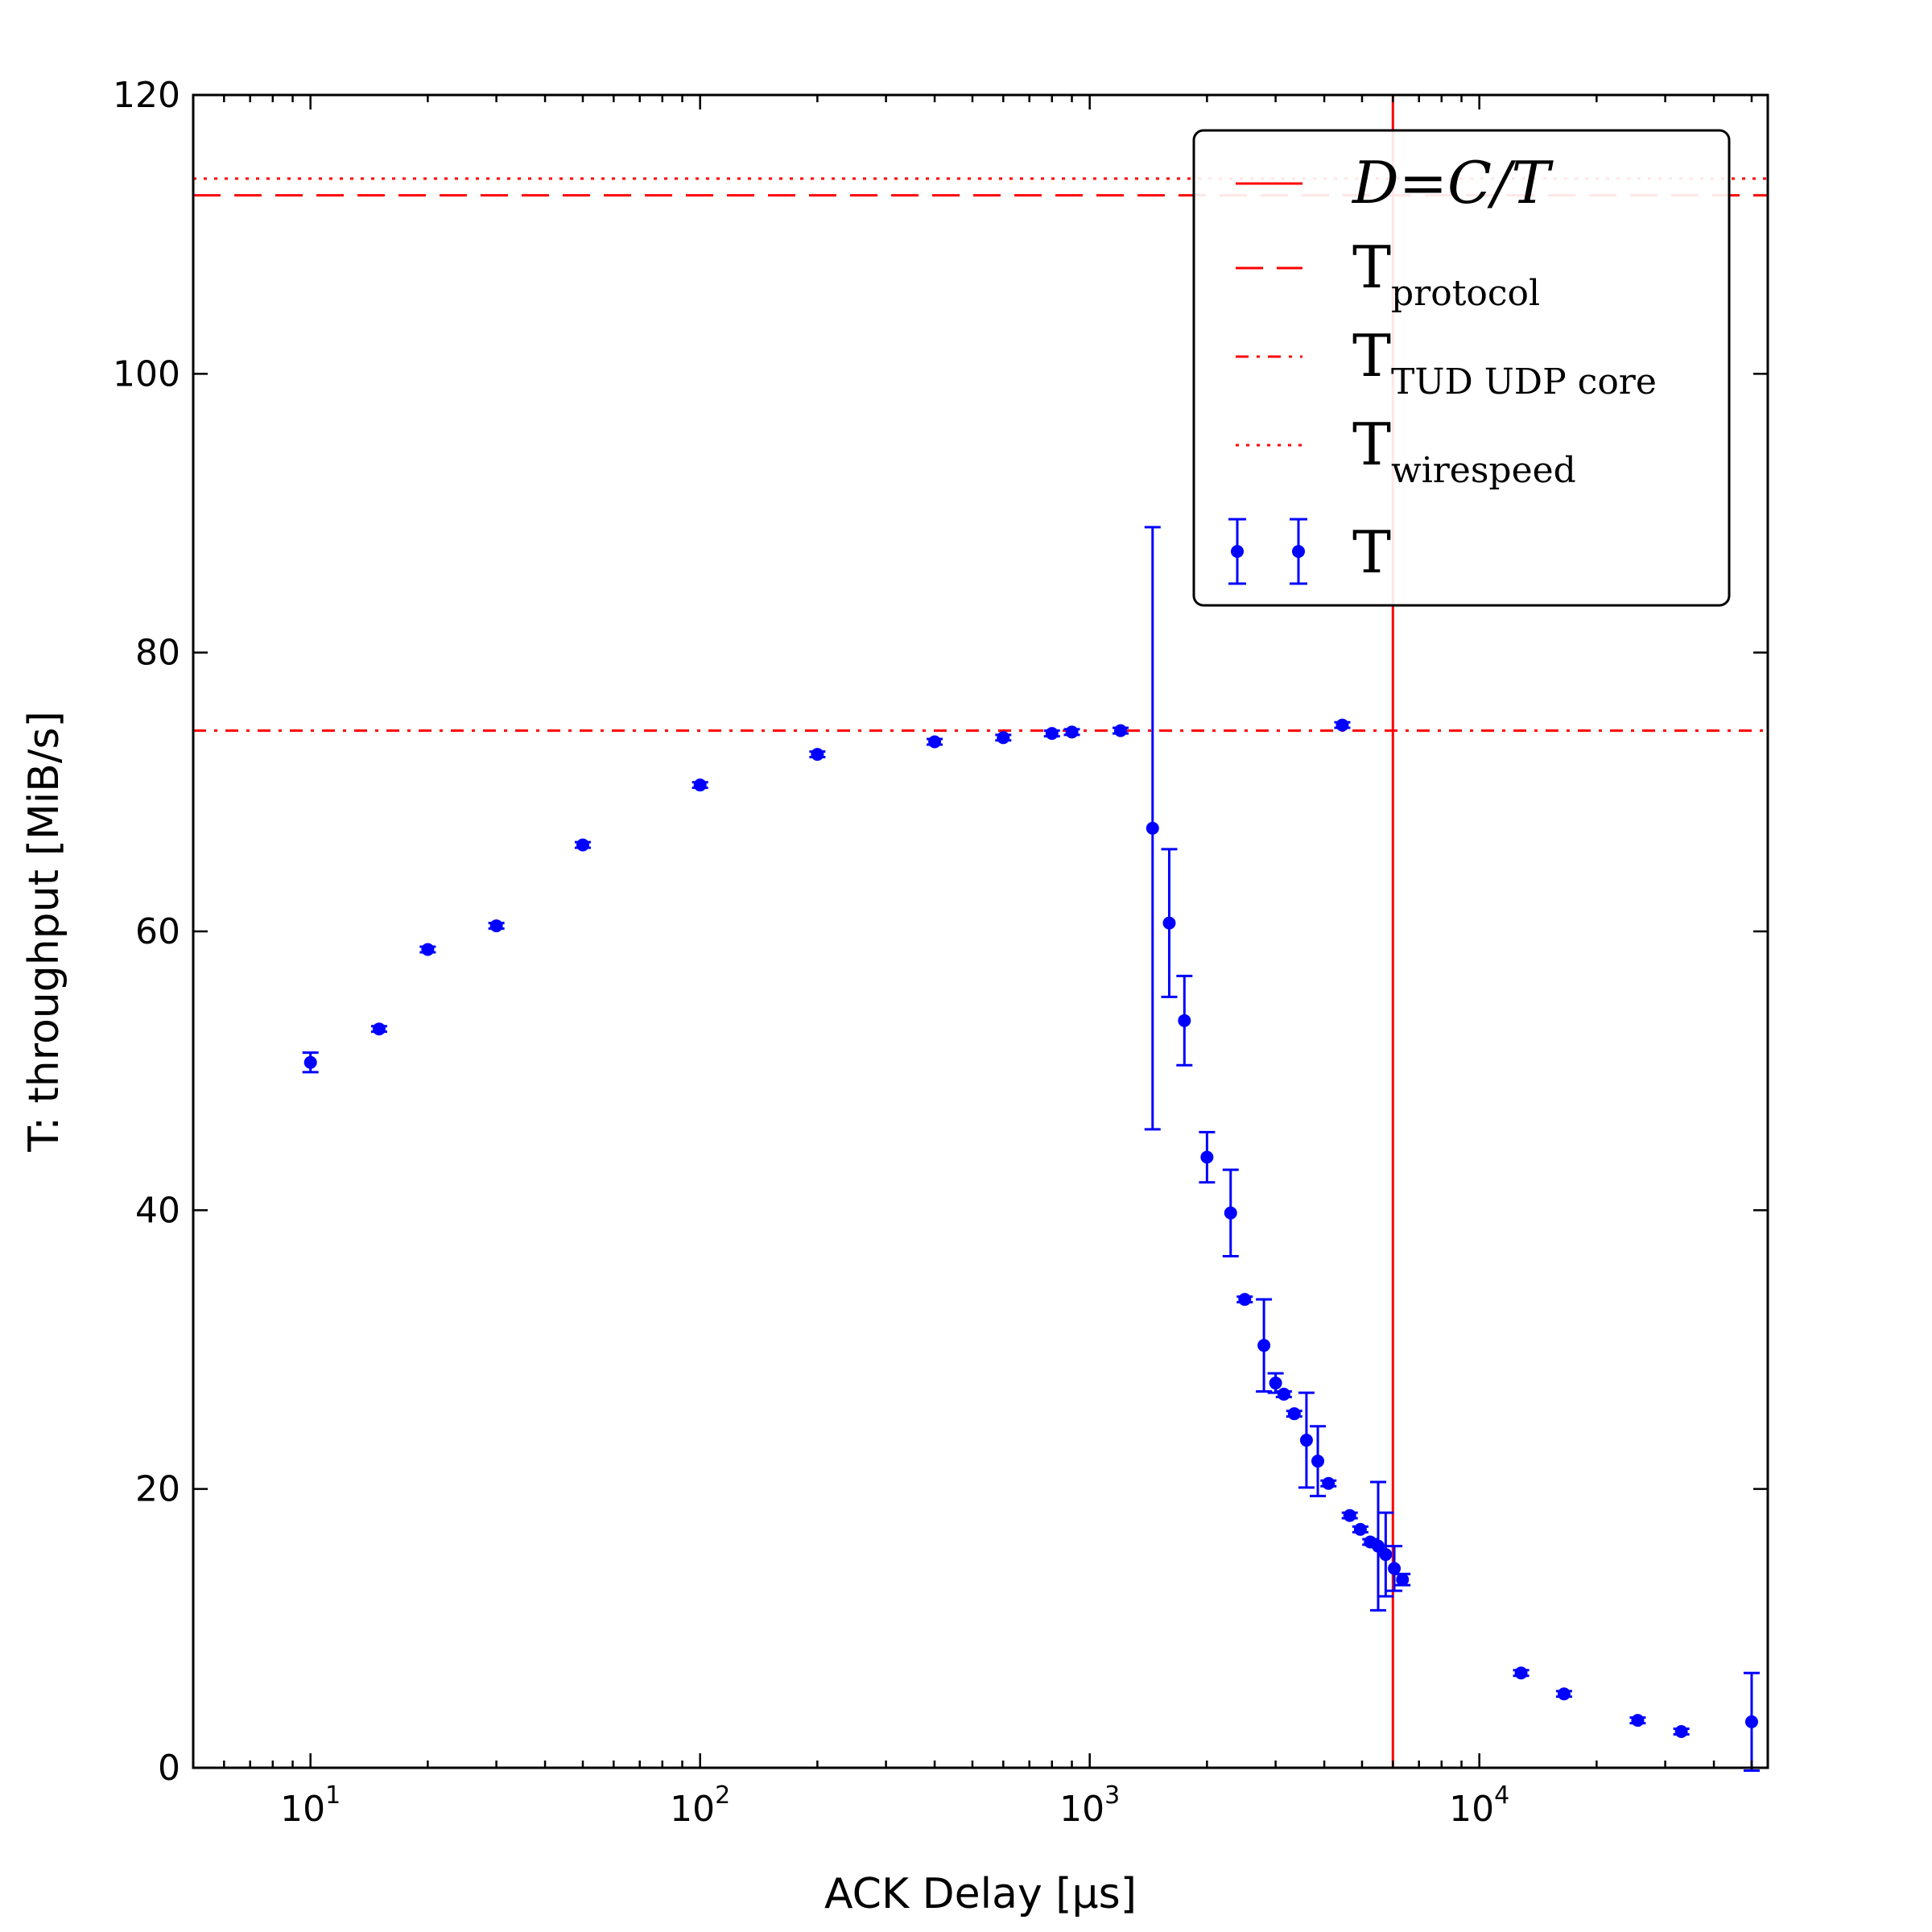  I want to click on x-tick-label: 10³, so click(1089, 1805).